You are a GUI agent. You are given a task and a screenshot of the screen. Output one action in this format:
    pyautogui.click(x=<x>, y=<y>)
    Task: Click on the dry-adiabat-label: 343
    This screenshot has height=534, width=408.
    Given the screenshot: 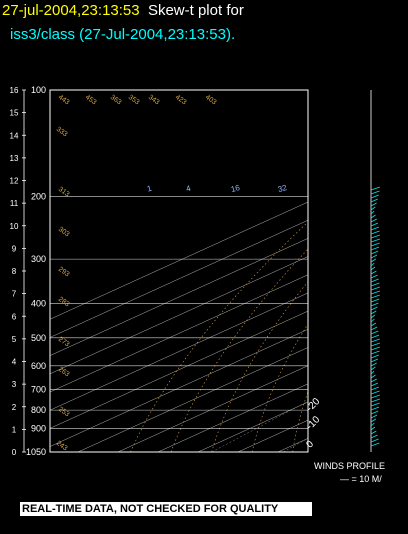 What is the action you would take?
    pyautogui.click(x=154, y=100)
    